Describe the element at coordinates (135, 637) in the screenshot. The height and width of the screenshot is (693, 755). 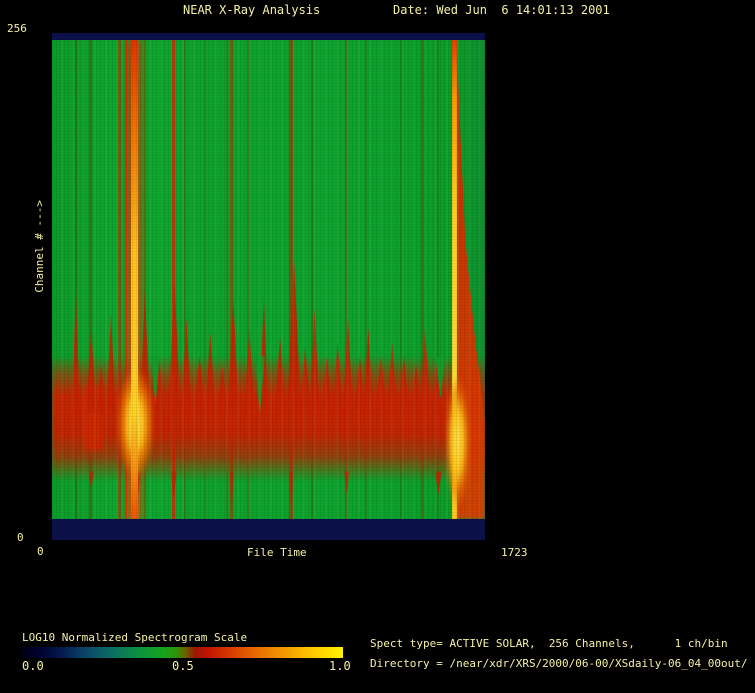
I see `colorbar-title: LOG10 Normalized Spectrogram Scale` at that location.